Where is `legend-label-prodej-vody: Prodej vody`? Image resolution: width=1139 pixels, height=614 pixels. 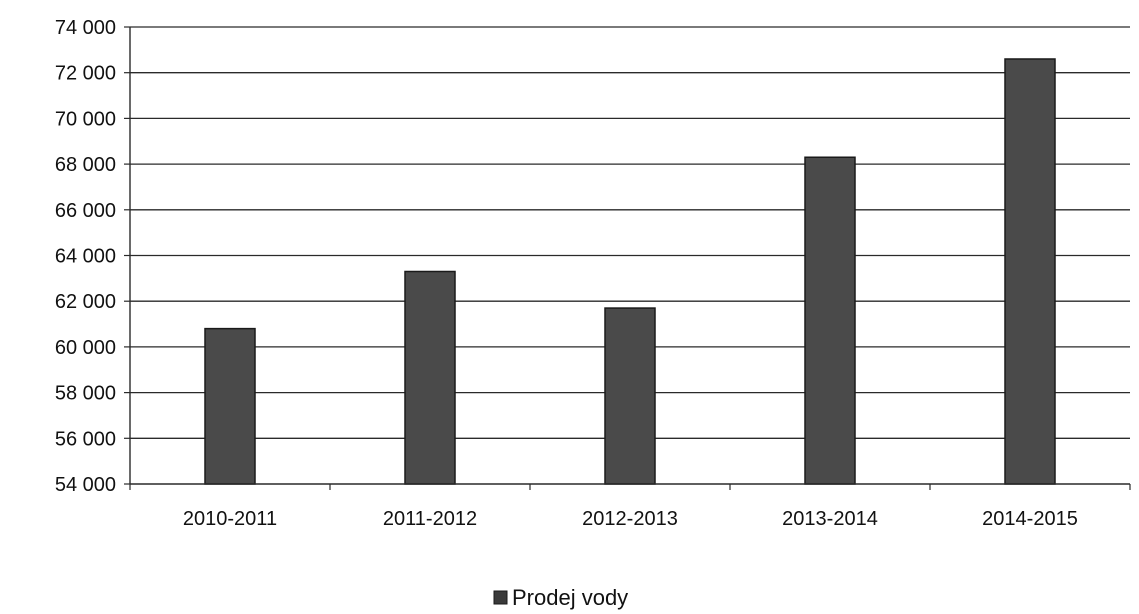
legend-label-prodej-vody: Prodej vody is located at coordinates (570, 597).